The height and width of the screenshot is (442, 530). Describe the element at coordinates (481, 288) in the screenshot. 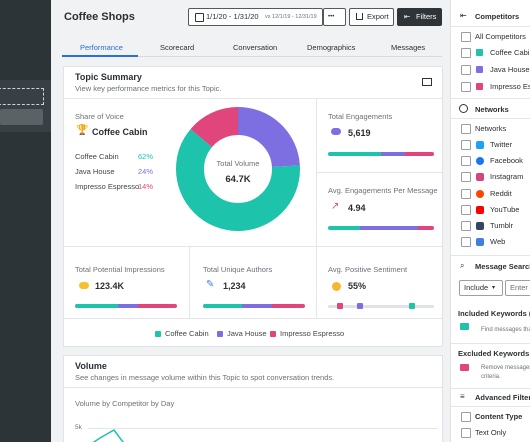

I see `include-dropdown: Include ▾` at that location.